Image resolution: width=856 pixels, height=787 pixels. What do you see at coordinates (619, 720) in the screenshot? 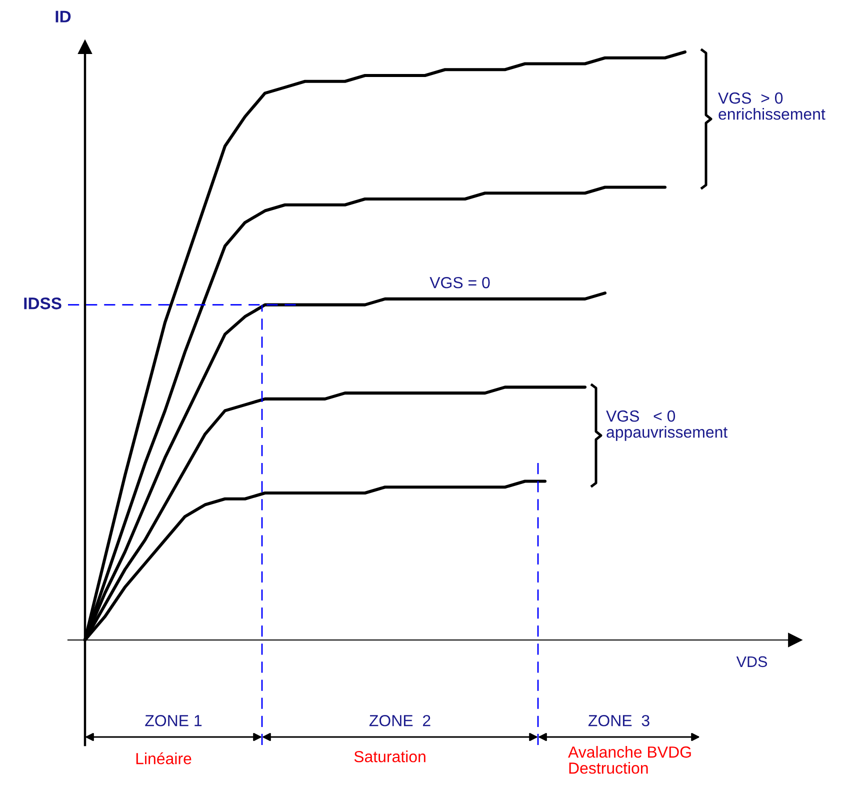
I see `text: ZONE 3` at bounding box center [619, 720].